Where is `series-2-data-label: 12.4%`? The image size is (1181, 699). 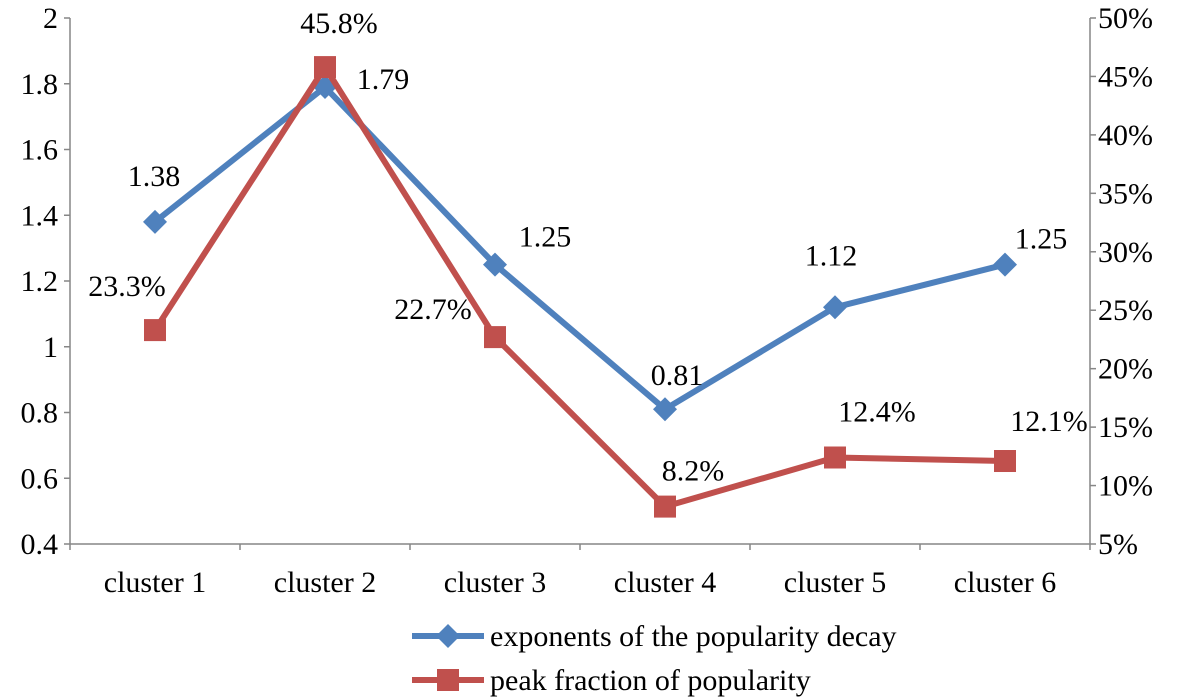 series-2-data-label: 12.4% is located at coordinates (877, 412).